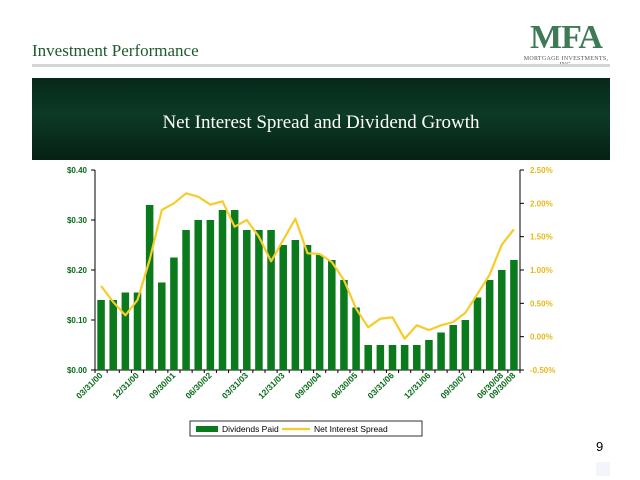  Describe the element at coordinates (541, 337) in the screenshot. I see `y-tick-label-right: 0.00%` at that location.